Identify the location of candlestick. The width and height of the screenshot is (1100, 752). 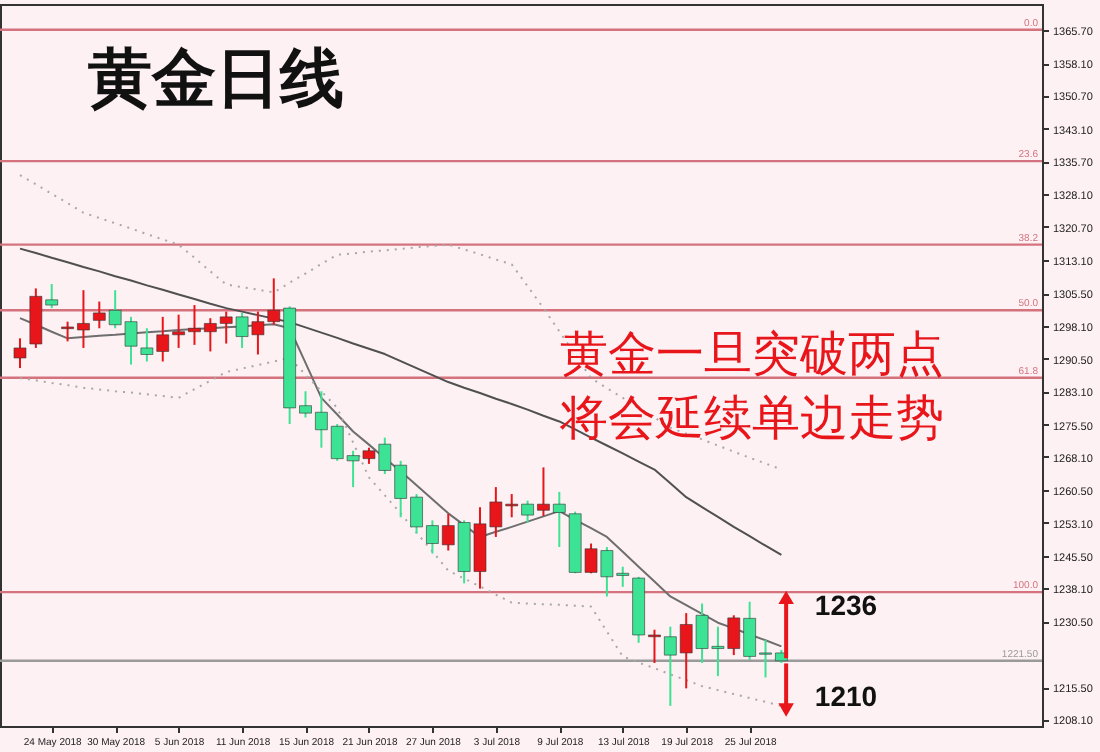
(20, 353).